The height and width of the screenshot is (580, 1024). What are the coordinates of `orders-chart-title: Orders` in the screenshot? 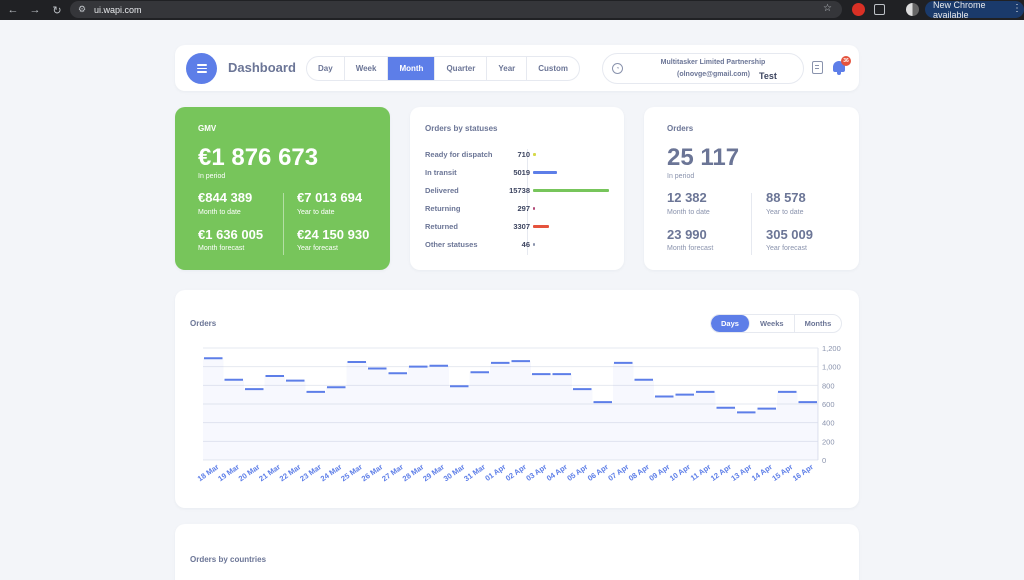 It's located at (203, 323).